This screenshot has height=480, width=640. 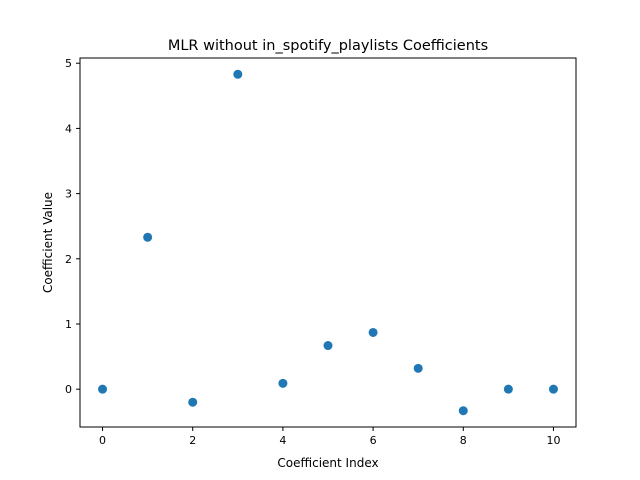 What do you see at coordinates (68, 63) in the screenshot?
I see `y-tick-label: 5` at bounding box center [68, 63].